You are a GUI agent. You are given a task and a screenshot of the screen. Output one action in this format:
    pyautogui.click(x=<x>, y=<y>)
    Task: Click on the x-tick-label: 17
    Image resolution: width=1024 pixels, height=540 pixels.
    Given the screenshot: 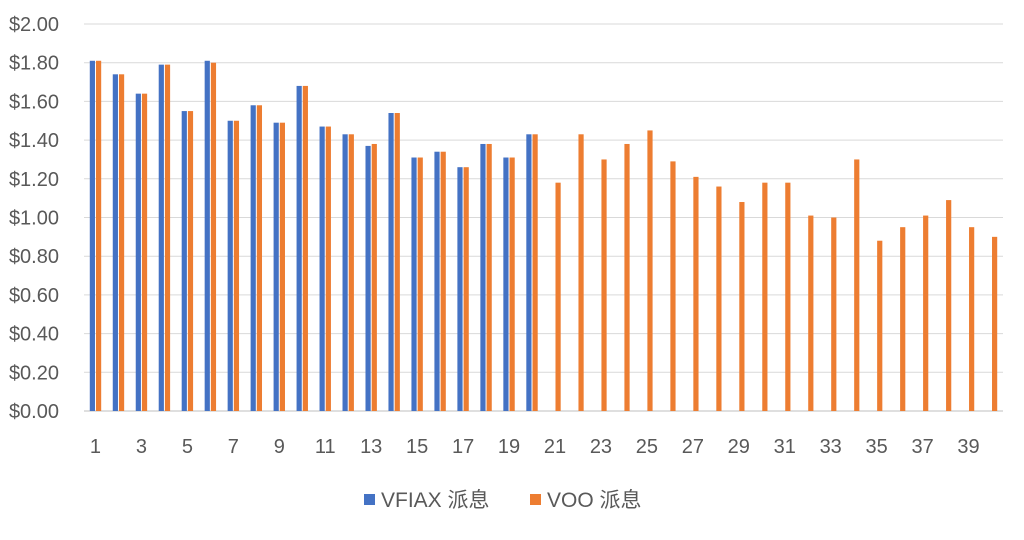 What is the action you would take?
    pyautogui.click(x=463, y=447)
    